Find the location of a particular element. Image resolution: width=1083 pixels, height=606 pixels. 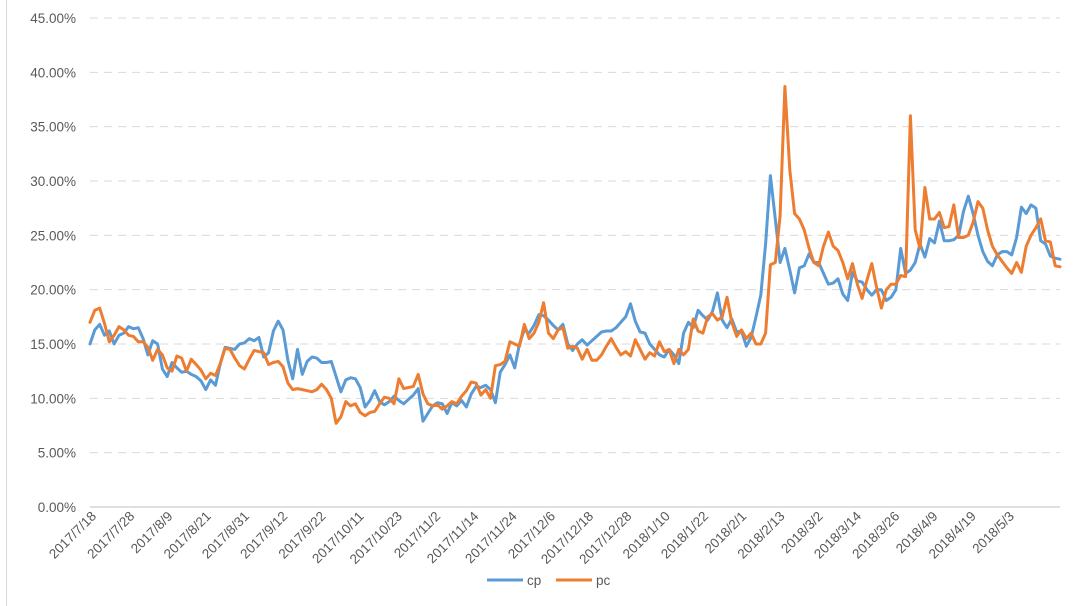

y-tick-label: 5.00% is located at coordinates (57, 453).